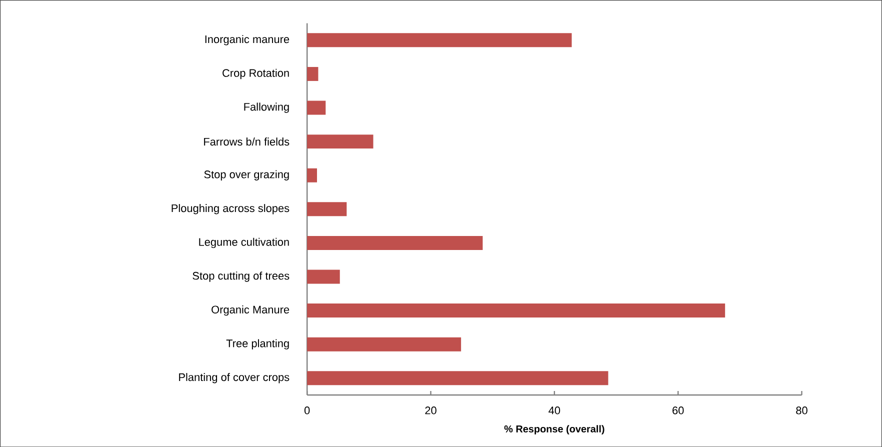 This screenshot has width=882, height=447. Describe the element at coordinates (244, 243) in the screenshot. I see `y-tick-label: Legume cultivation` at that location.